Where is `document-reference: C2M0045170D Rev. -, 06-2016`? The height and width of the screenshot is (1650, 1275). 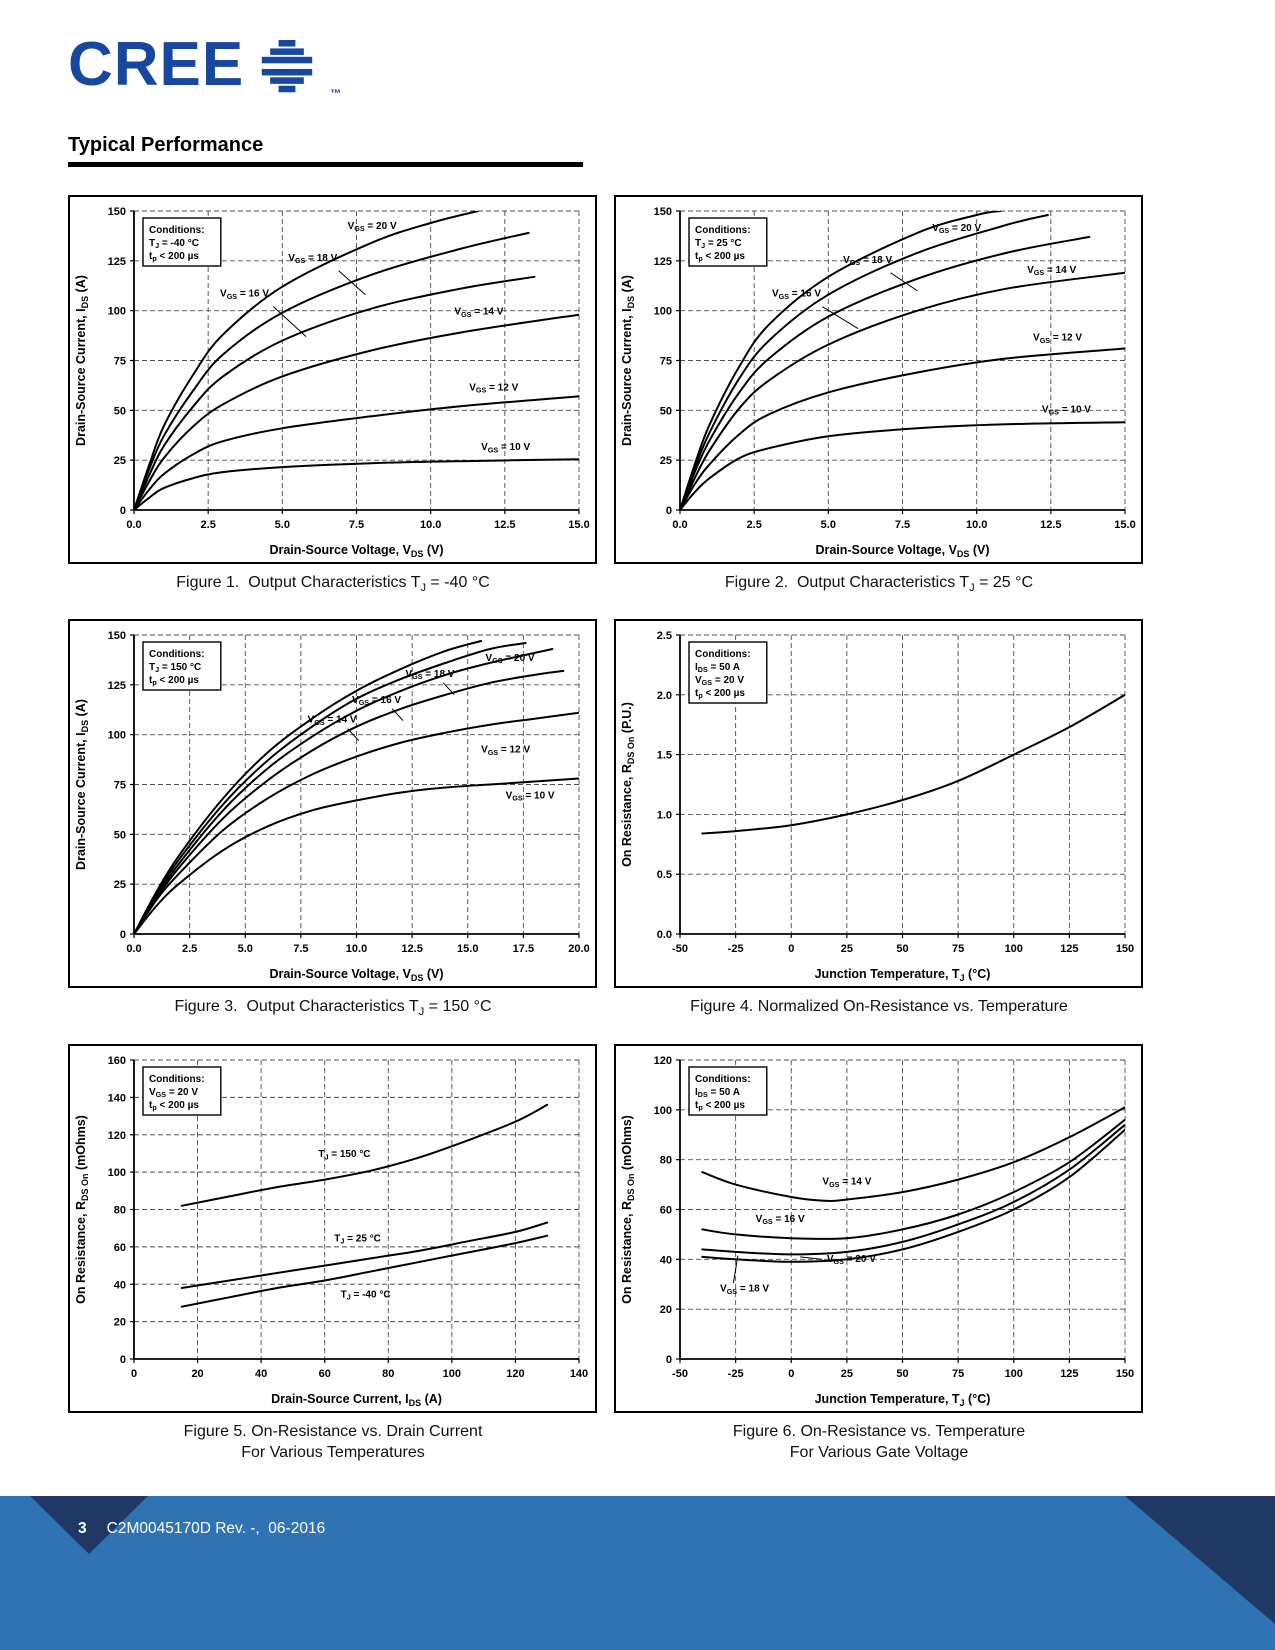
document-reference: C2M0045170D Rev. -, 06-2016 is located at coordinates (216, 1528).